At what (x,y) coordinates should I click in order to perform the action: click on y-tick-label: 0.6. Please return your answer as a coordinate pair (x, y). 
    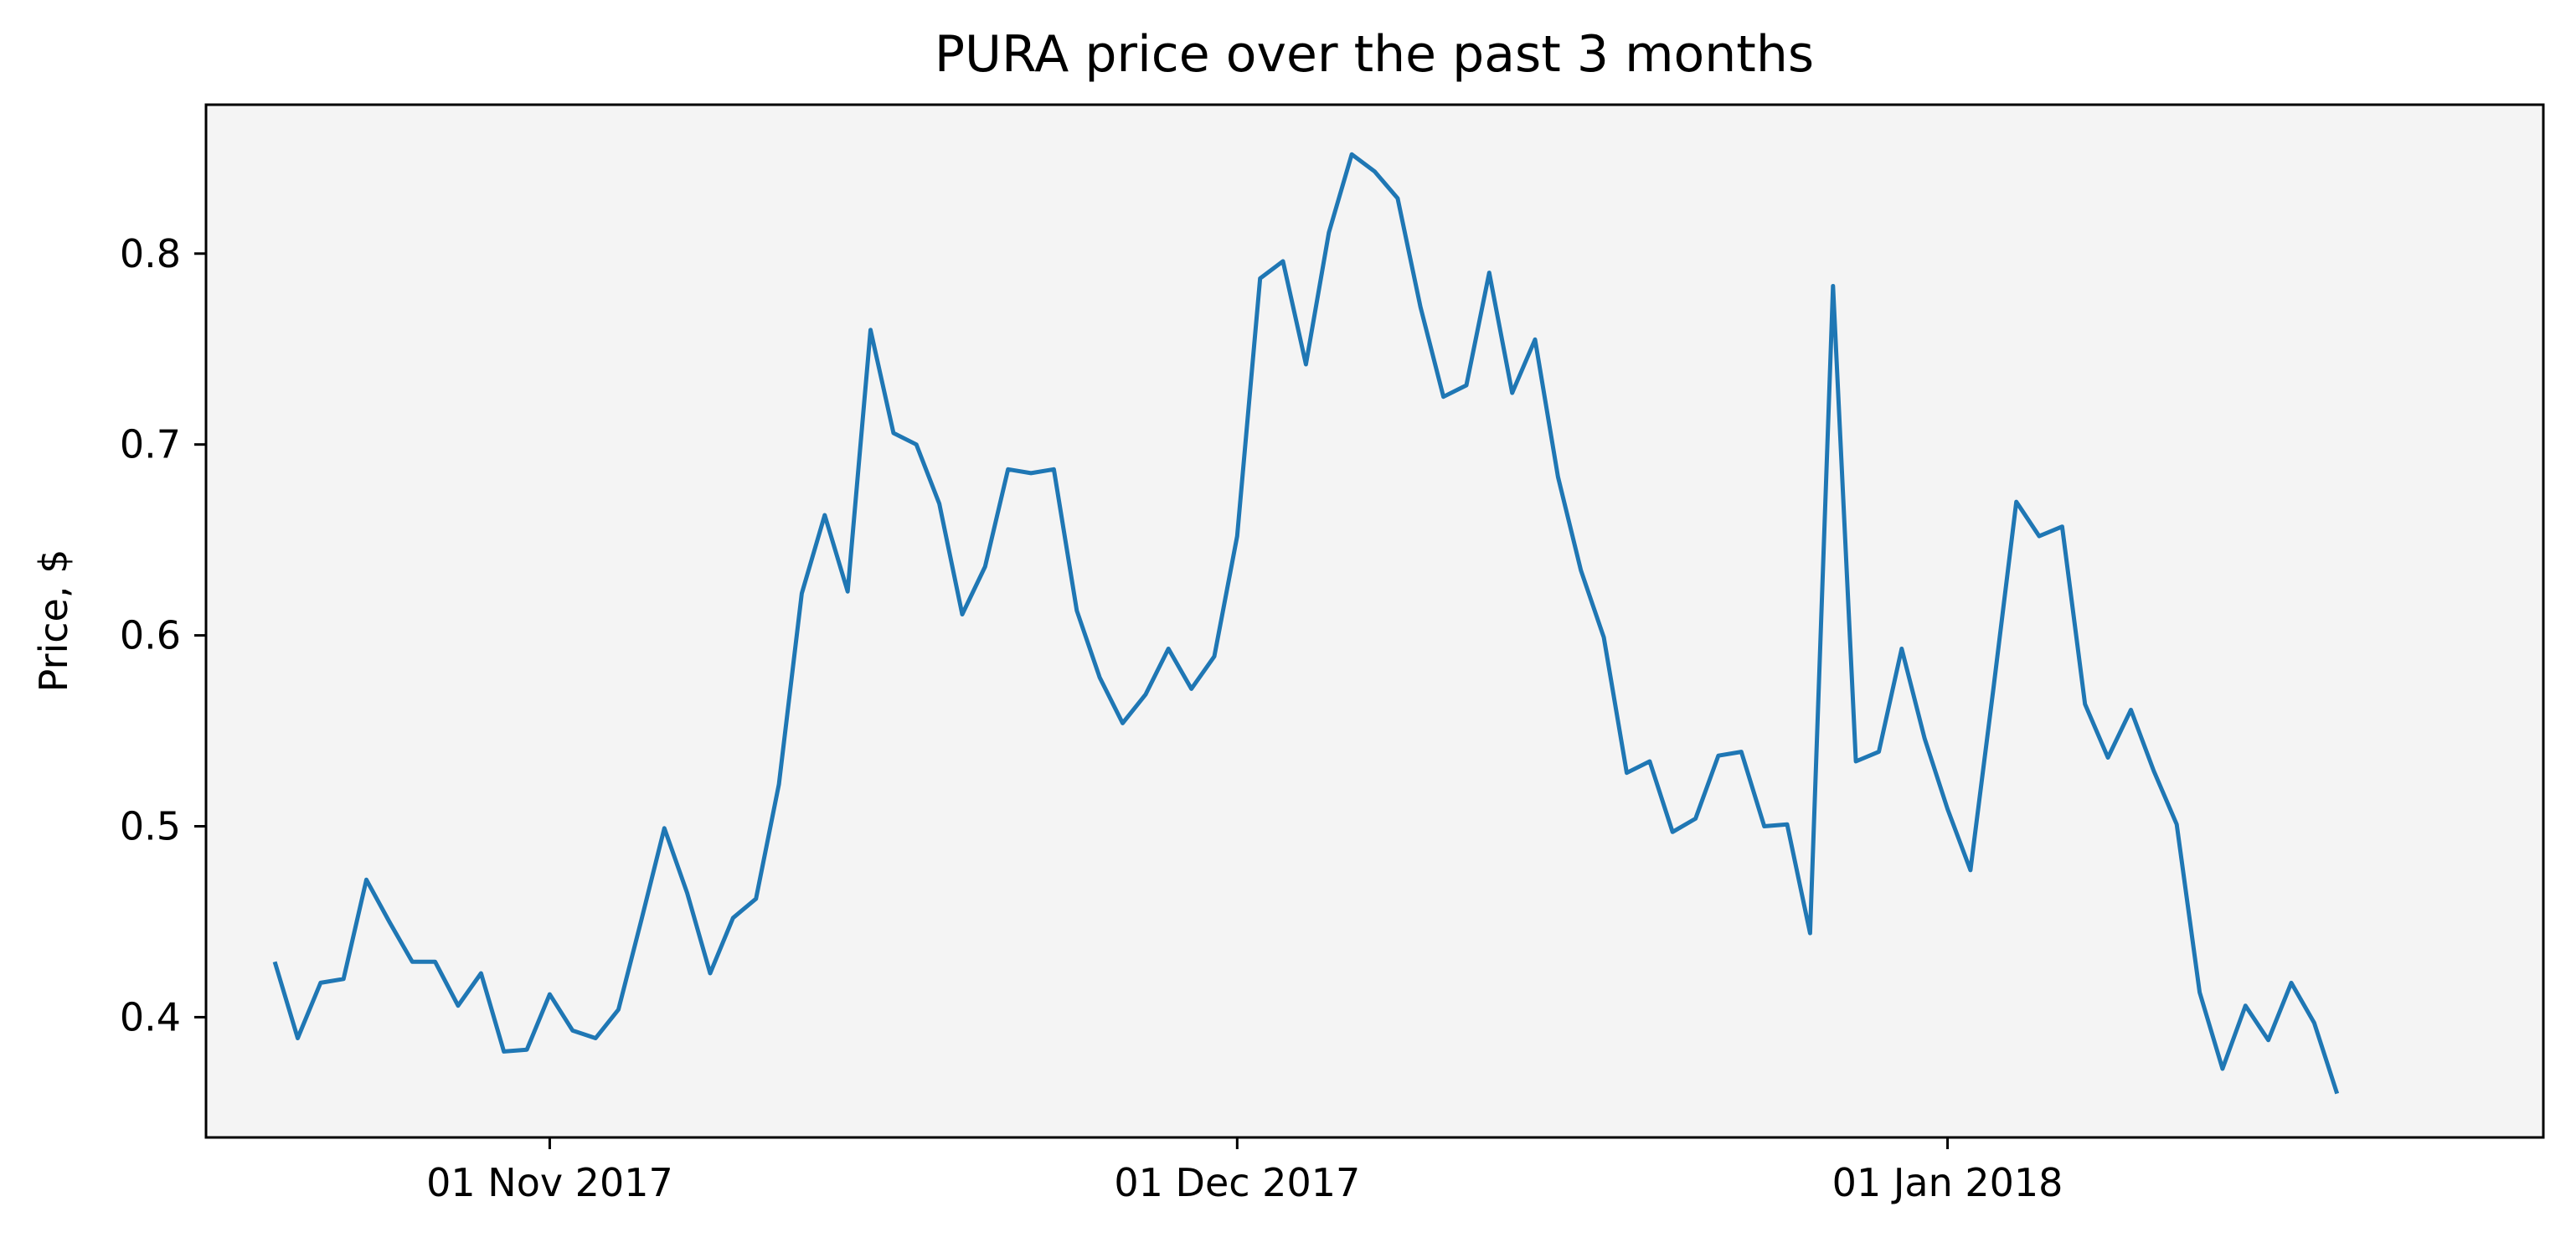
    Looking at the image, I should click on (150, 635).